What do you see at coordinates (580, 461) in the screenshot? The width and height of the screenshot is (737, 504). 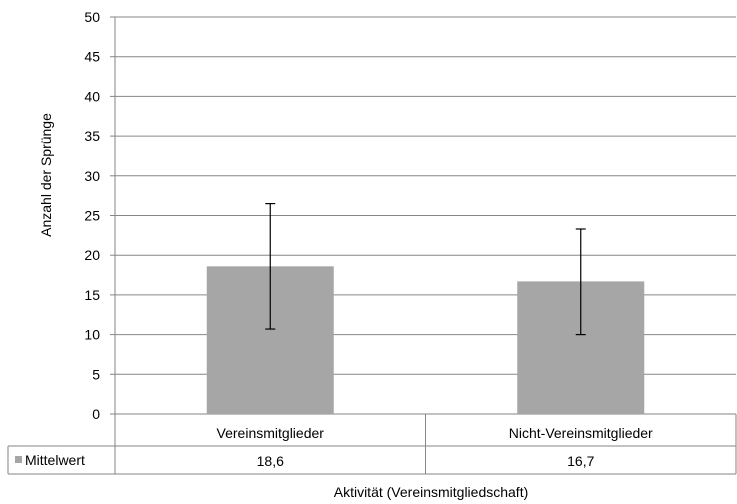 I see `data-table-value: 16,7` at bounding box center [580, 461].